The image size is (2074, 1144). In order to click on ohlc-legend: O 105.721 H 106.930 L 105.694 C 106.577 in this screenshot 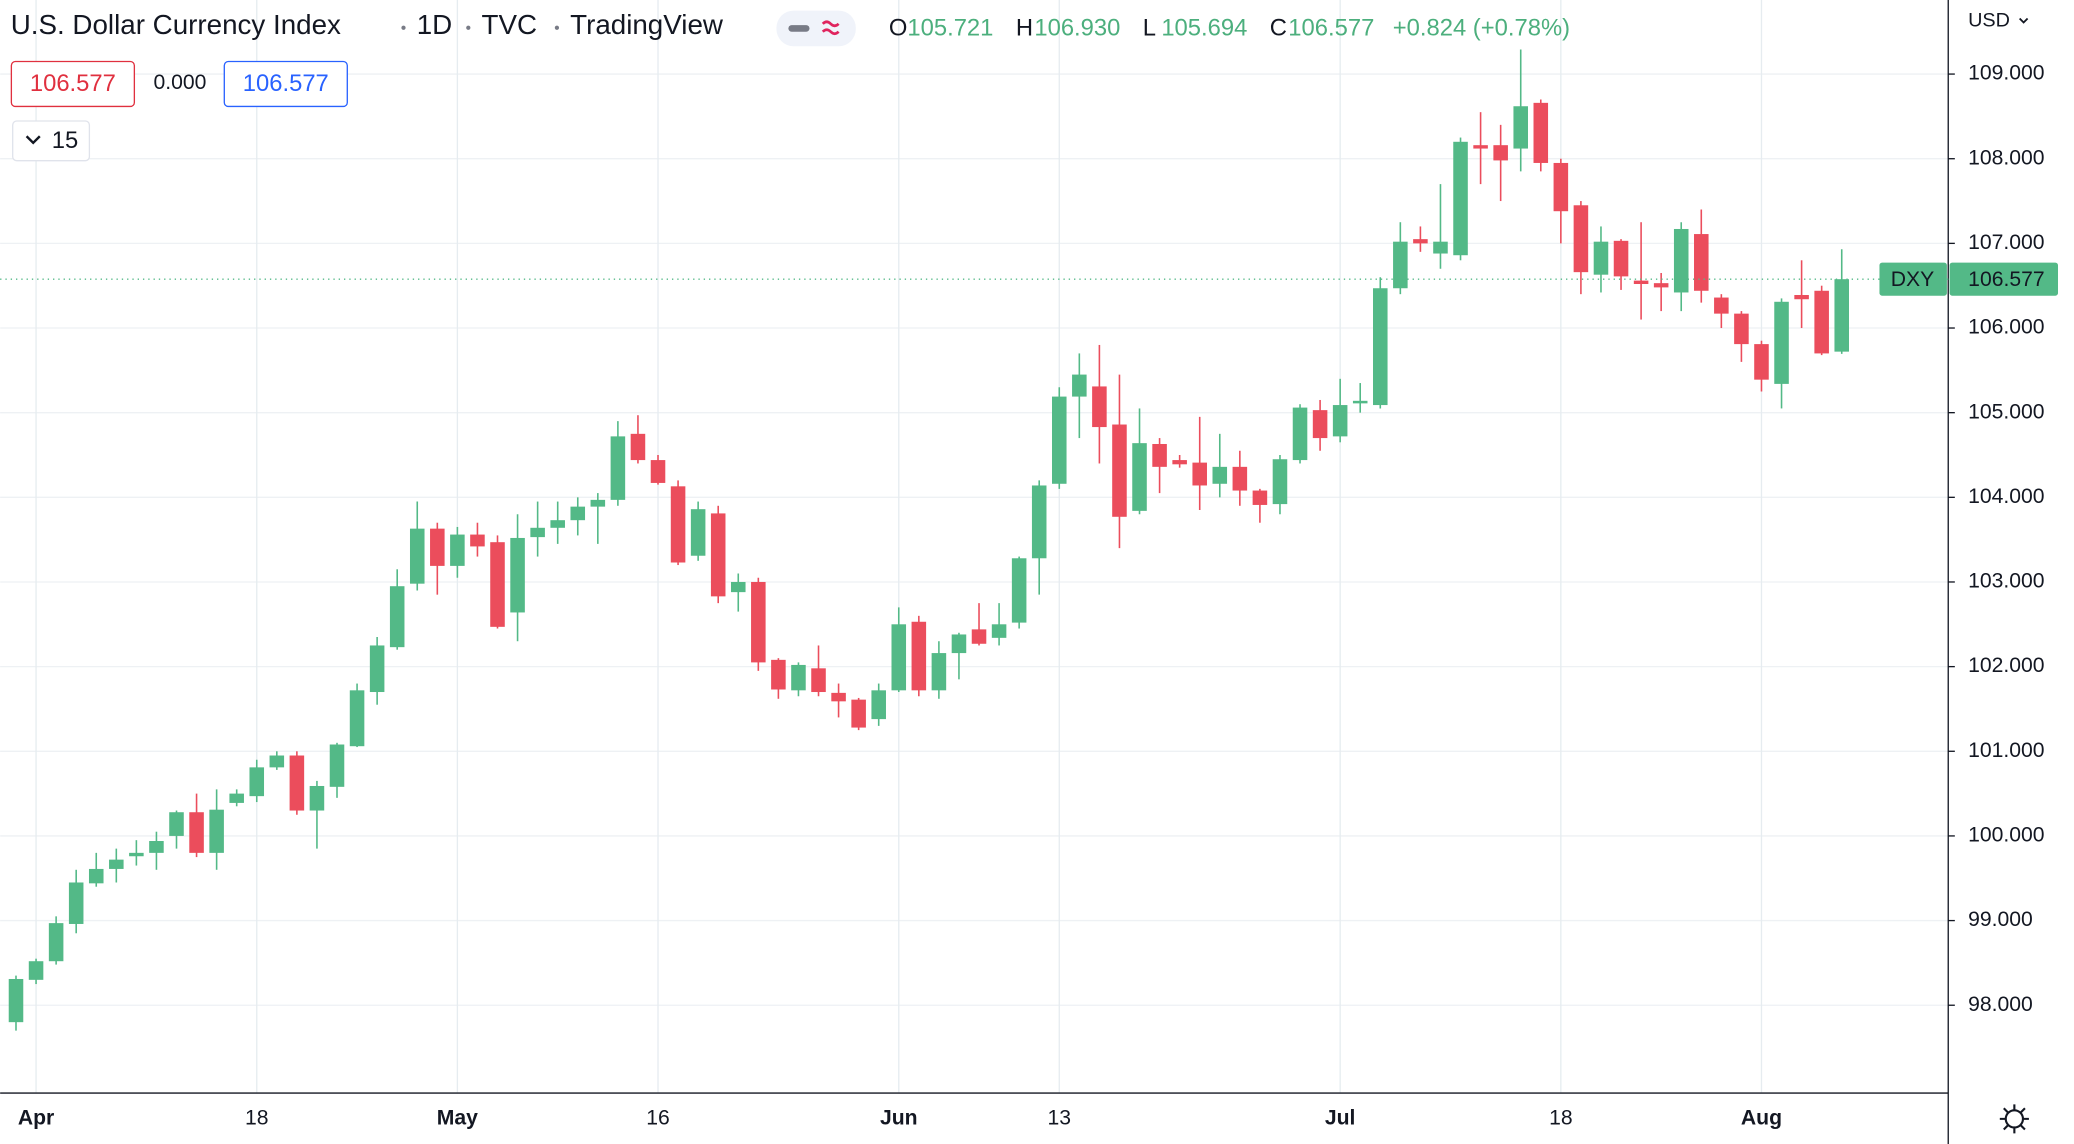, I will do `click(1131, 27)`.